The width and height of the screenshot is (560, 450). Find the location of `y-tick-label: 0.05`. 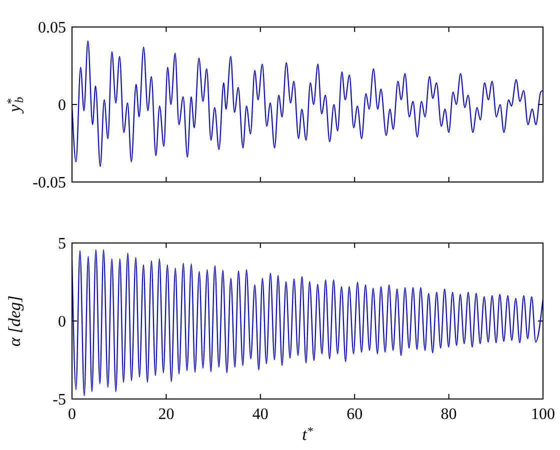

y-tick-label: 0.05 is located at coordinates (52, 28).